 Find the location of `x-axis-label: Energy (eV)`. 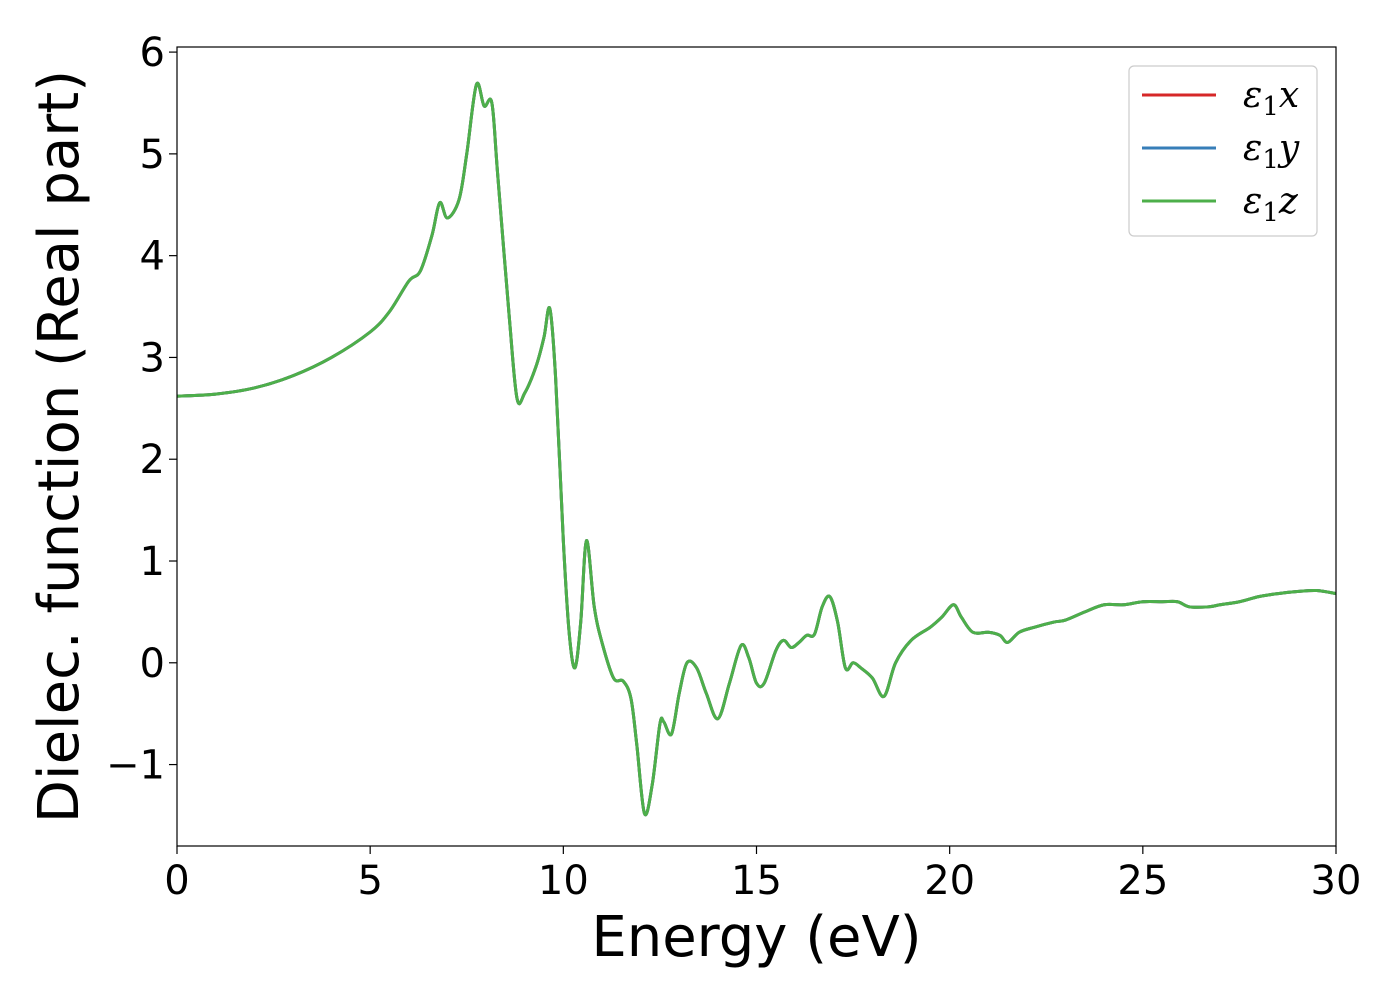

x-axis-label: Energy (eV) is located at coordinates (756, 937).